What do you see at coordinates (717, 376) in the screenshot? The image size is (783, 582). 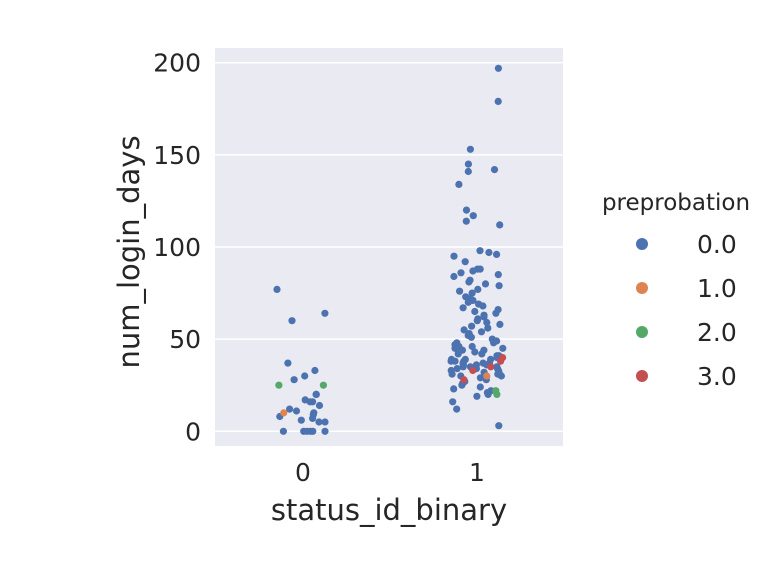 I see `legend-label: 3.0` at bounding box center [717, 376].